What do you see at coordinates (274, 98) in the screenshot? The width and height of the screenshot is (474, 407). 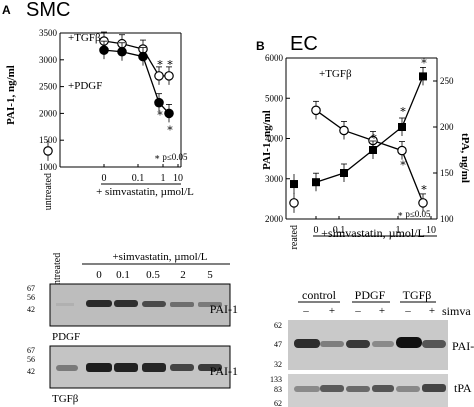 I see `chart-b-ytick-label: 5000` at bounding box center [274, 98].